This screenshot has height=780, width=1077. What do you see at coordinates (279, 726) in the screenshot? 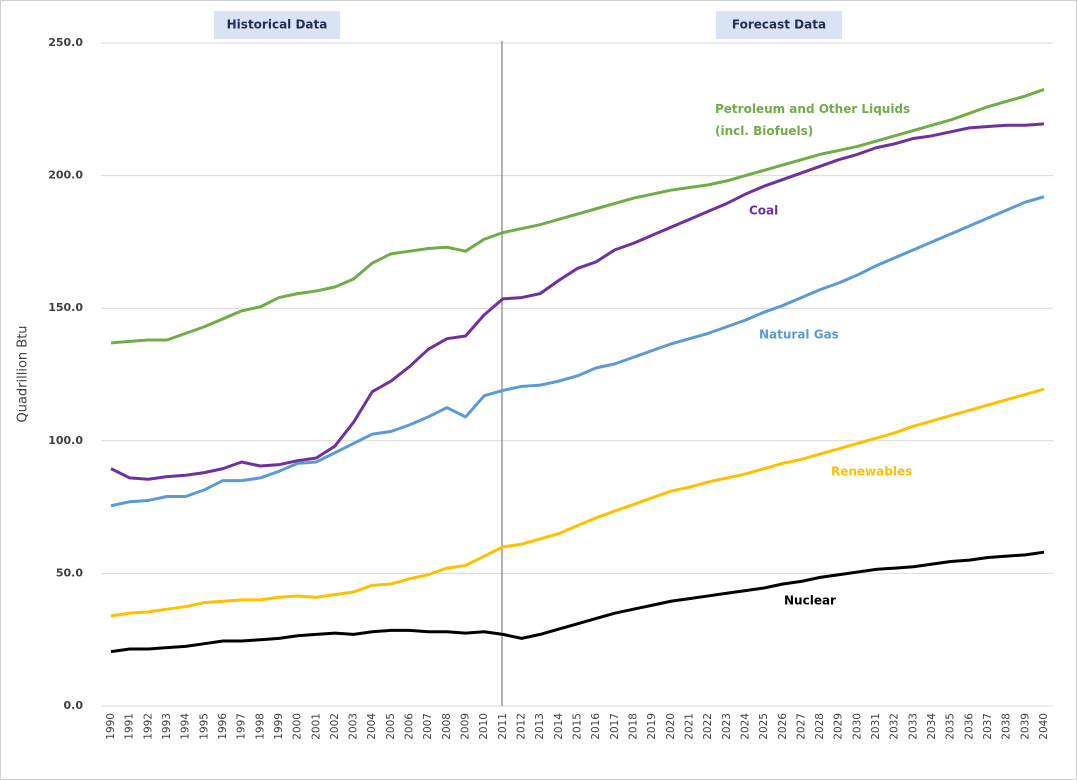
I see `x-tick-label: 1999` at bounding box center [279, 726].